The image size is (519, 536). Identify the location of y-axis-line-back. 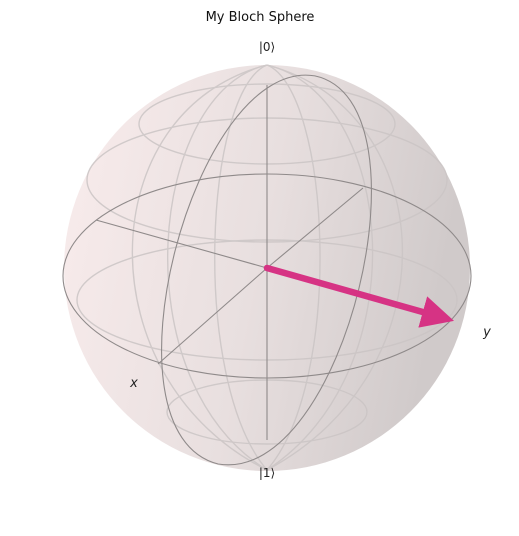
(315, 228).